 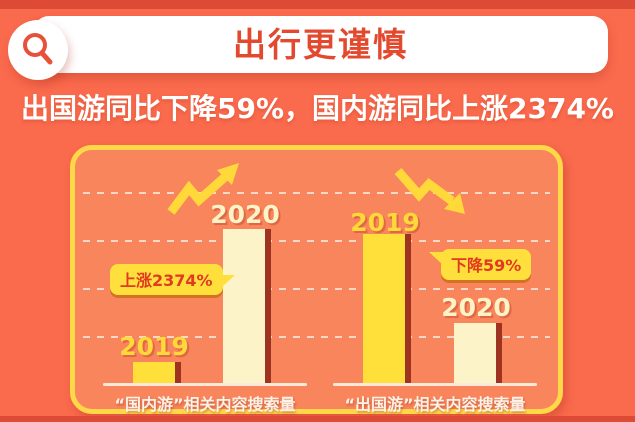 I want to click on magnifier-badge, so click(x=38, y=50).